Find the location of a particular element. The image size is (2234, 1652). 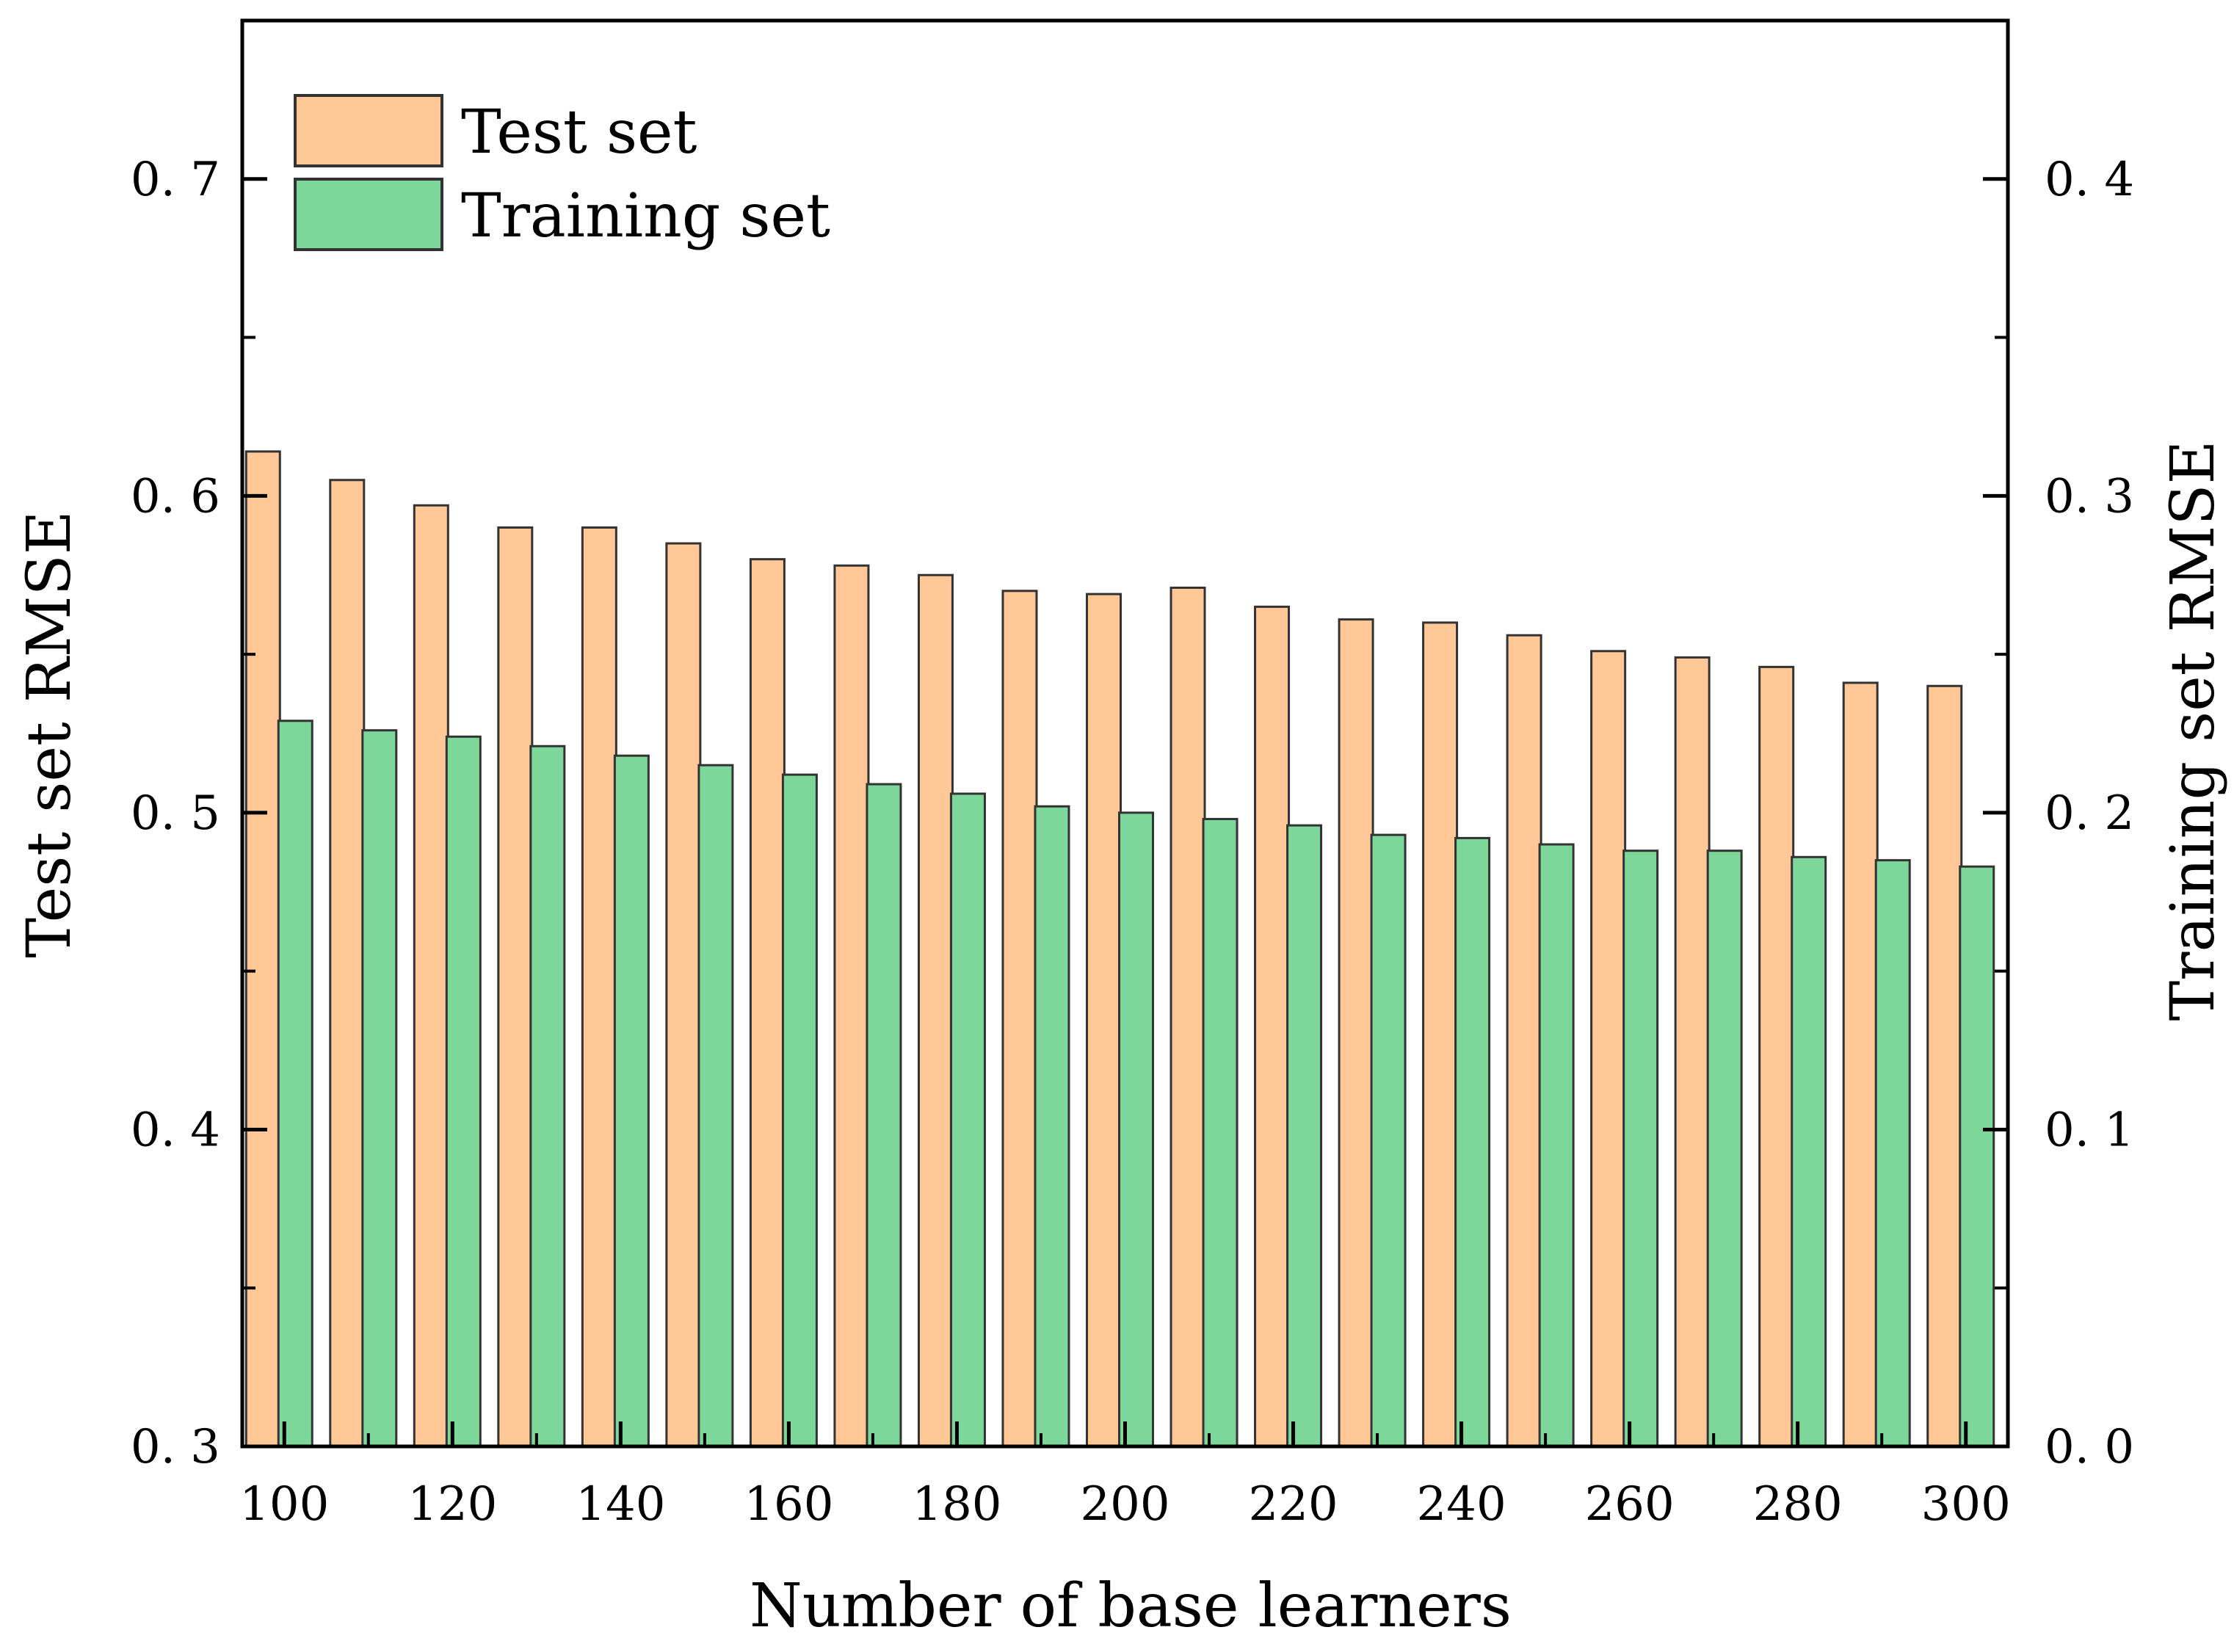

y-left-tick-label: 0. 4 is located at coordinates (175, 1130).